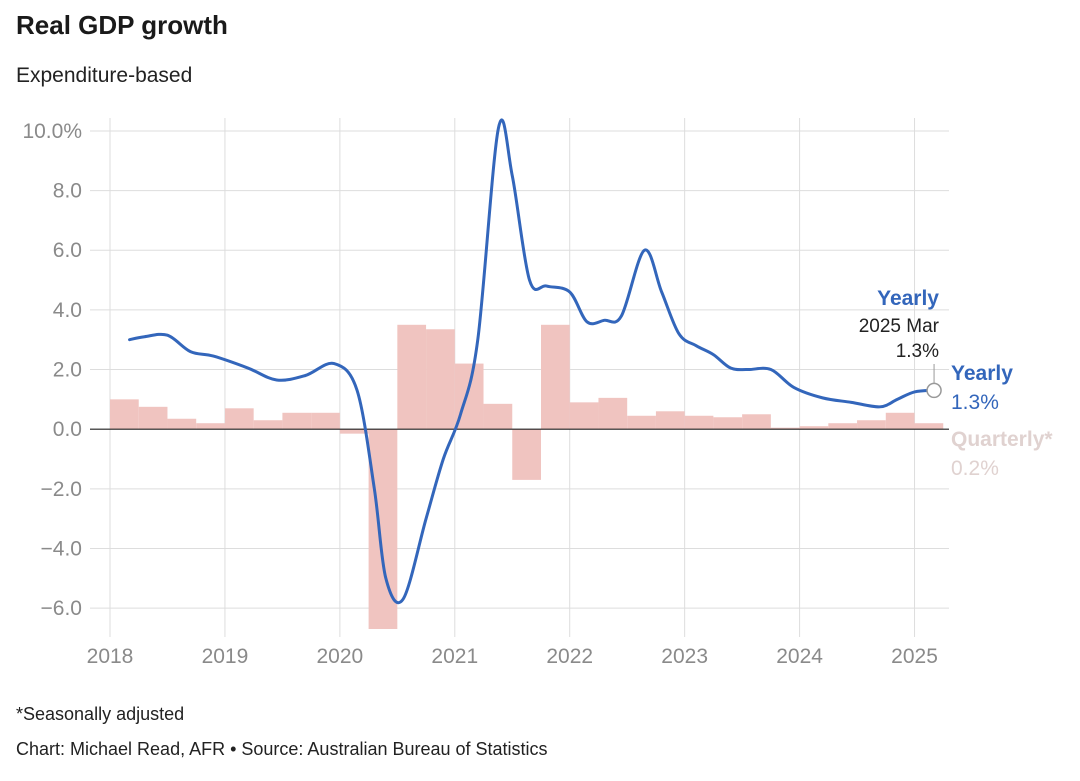 The height and width of the screenshot is (781, 1080). Describe the element at coordinates (67, 370) in the screenshot. I see `y-tick-label: 2.0` at that location.